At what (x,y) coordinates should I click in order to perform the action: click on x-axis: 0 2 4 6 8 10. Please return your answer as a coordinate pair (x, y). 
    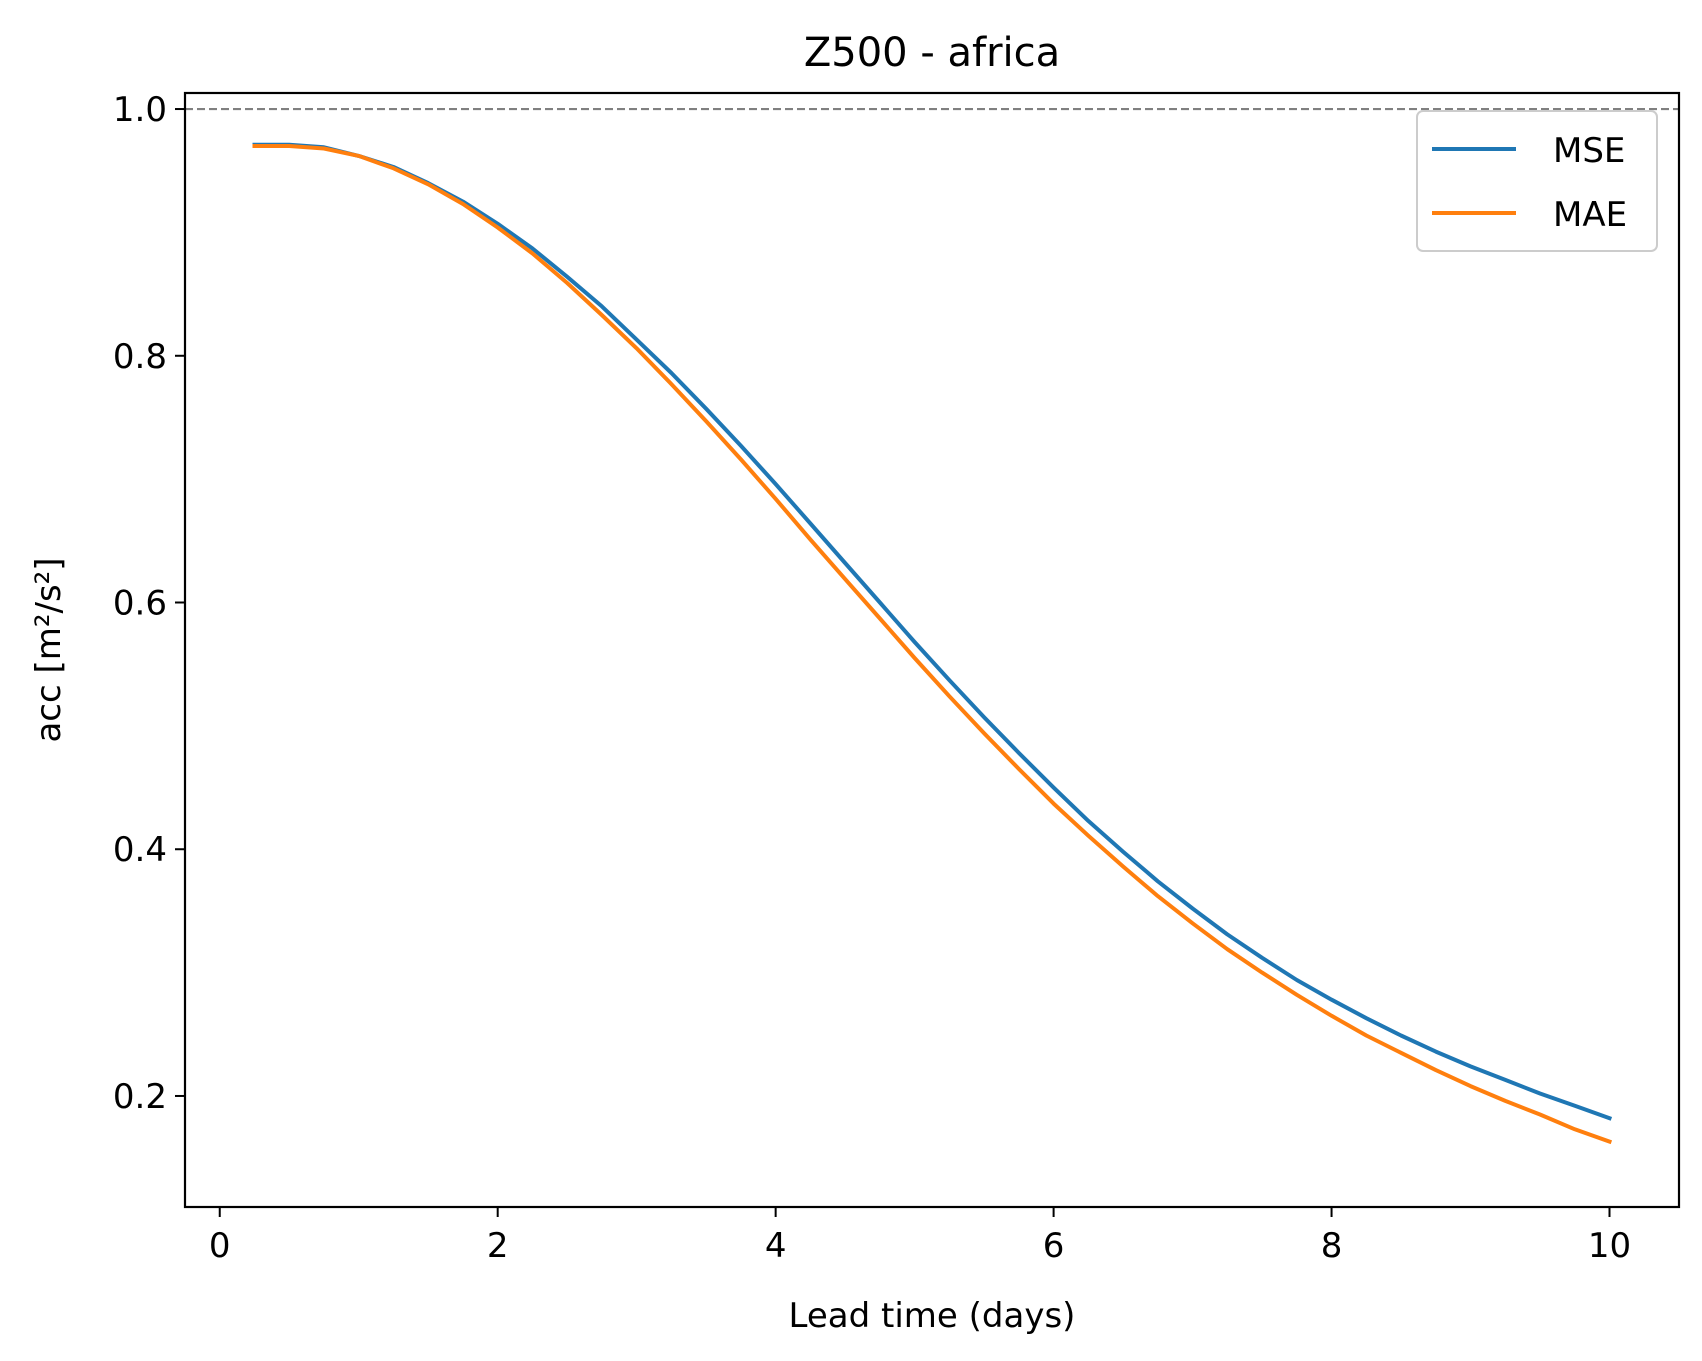
    Looking at the image, I should click on (920, 1236).